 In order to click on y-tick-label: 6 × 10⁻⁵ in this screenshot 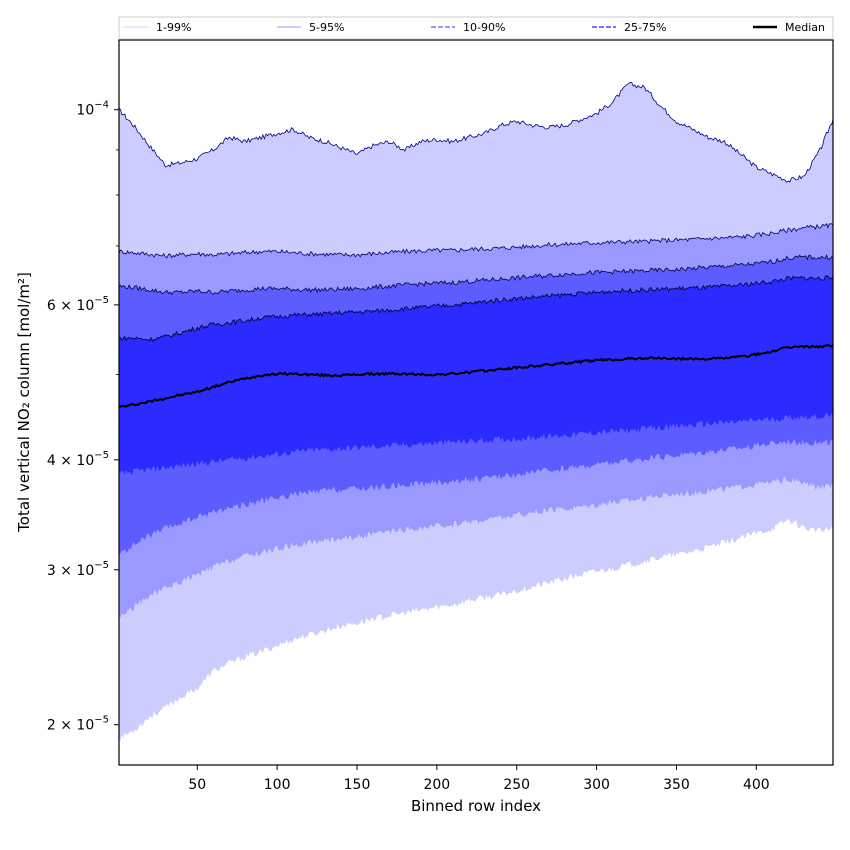, I will do `click(78, 304)`.